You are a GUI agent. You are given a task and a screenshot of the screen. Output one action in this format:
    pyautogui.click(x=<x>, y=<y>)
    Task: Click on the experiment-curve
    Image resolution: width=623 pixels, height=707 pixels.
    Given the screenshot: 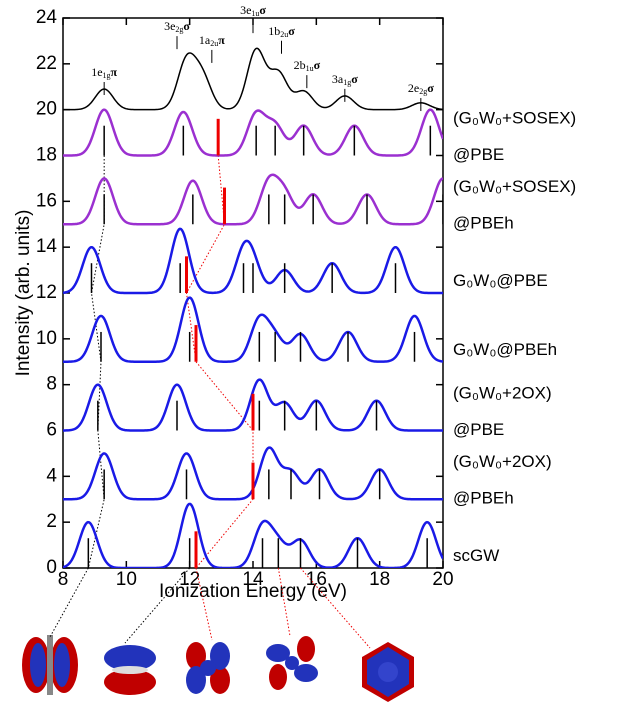 What is the action you would take?
    pyautogui.click(x=253, y=79)
    